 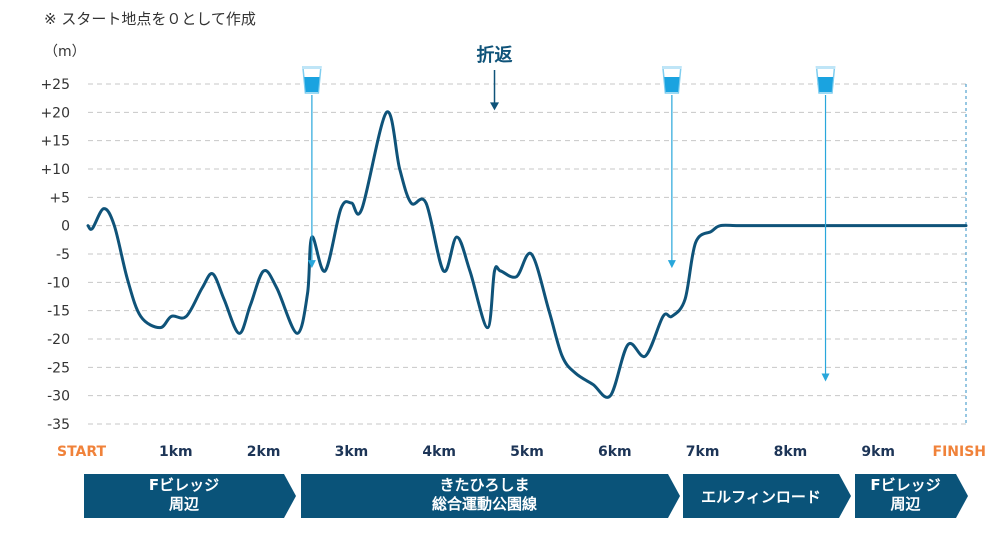 What do you see at coordinates (495, 106) in the screenshot?
I see `turnaround-arrow-head` at bounding box center [495, 106].